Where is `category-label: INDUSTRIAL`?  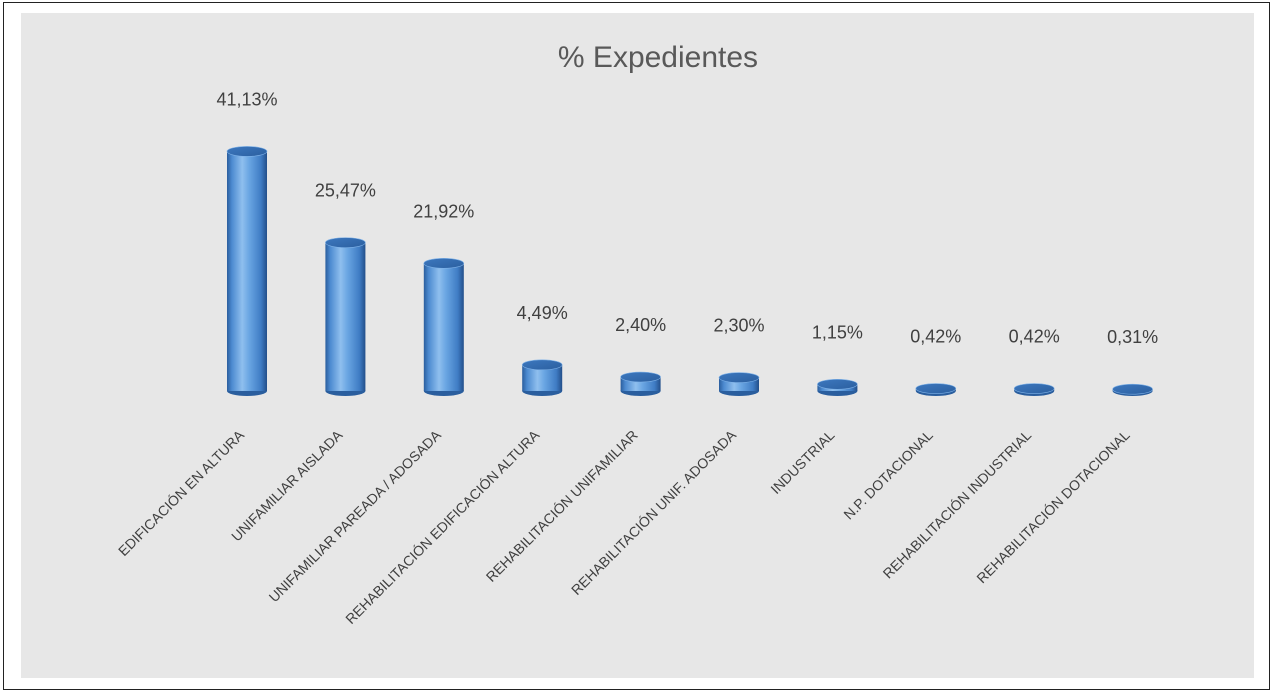
category-label: INDUSTRIAL is located at coordinates (802, 462).